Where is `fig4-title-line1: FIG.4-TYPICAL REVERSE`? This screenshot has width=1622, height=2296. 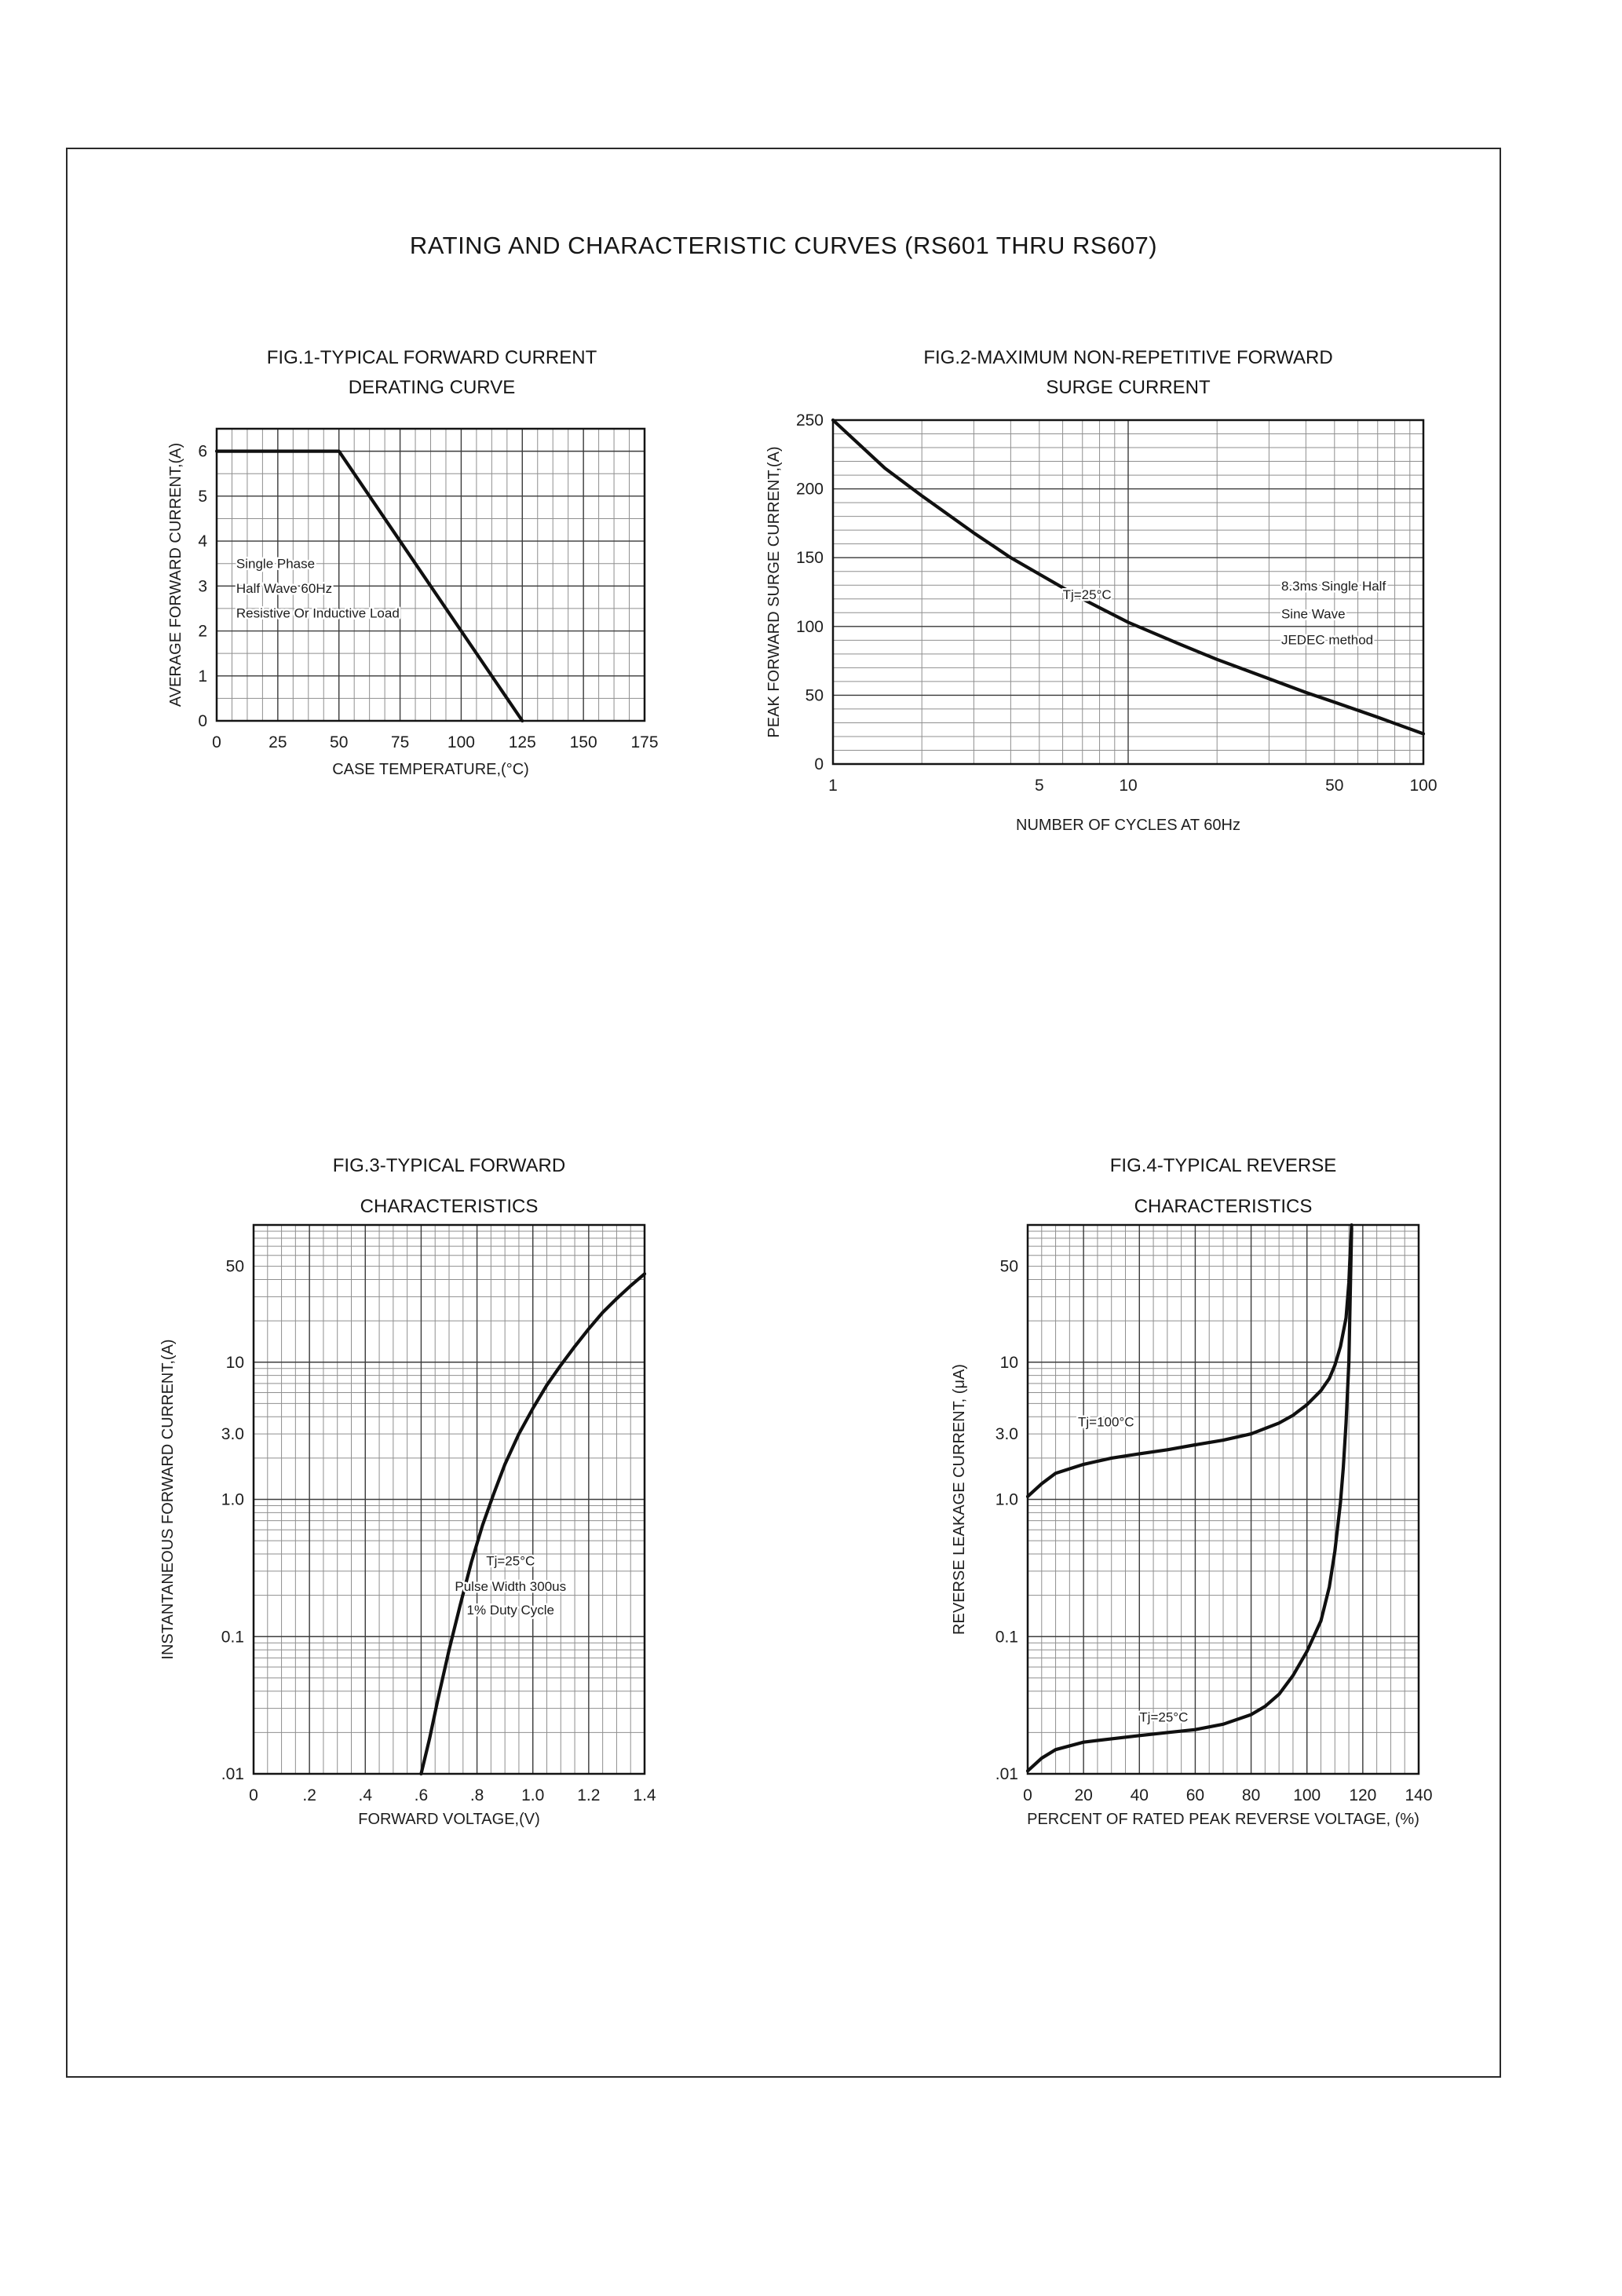
fig4-title-line1: FIG.4-TYPICAL REVERSE is located at coordinates (1223, 1166).